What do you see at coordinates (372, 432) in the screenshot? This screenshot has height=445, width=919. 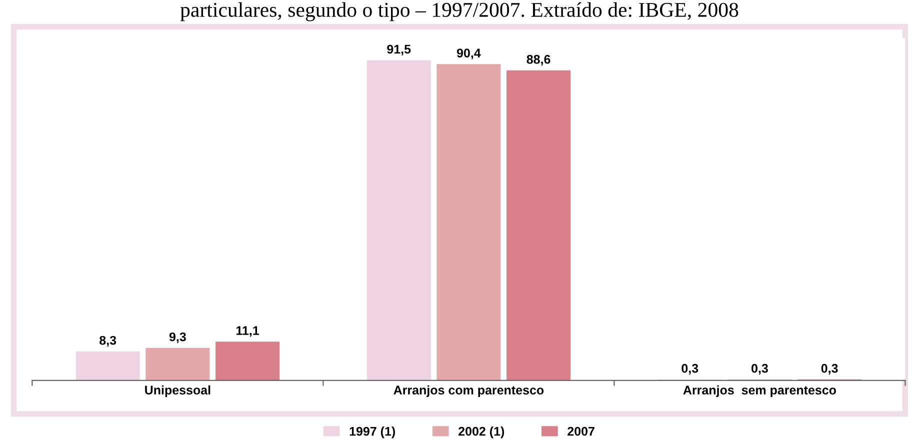 I see `legend-label: 1997 (1)` at bounding box center [372, 432].